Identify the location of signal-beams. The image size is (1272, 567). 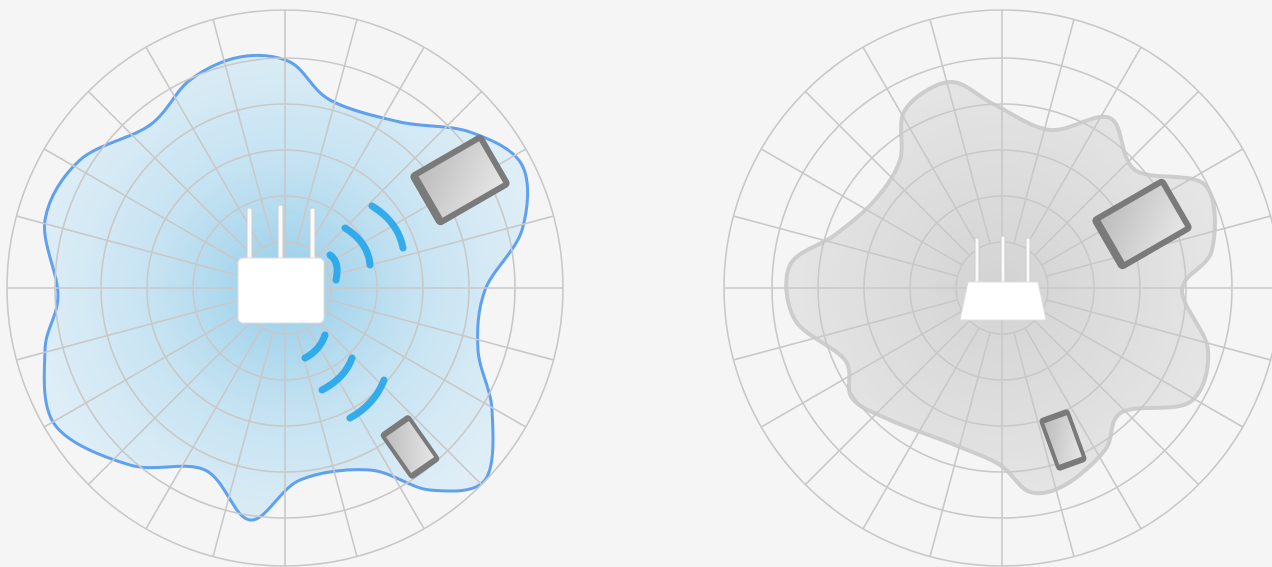
(354, 312).